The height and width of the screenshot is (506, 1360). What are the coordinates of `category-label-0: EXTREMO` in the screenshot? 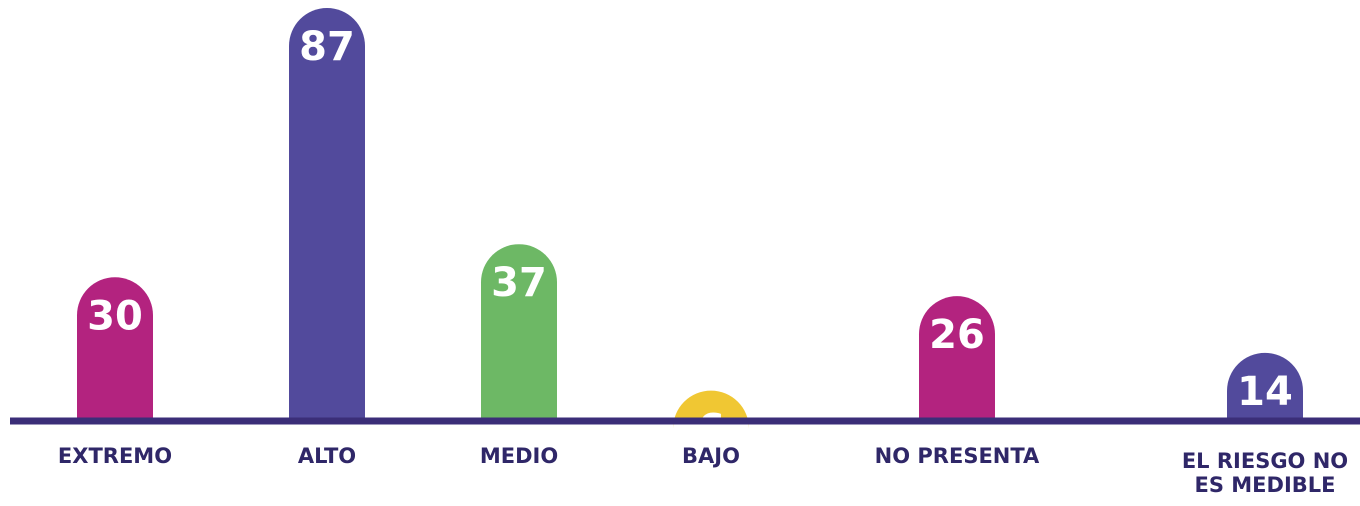 It's located at (115, 456).